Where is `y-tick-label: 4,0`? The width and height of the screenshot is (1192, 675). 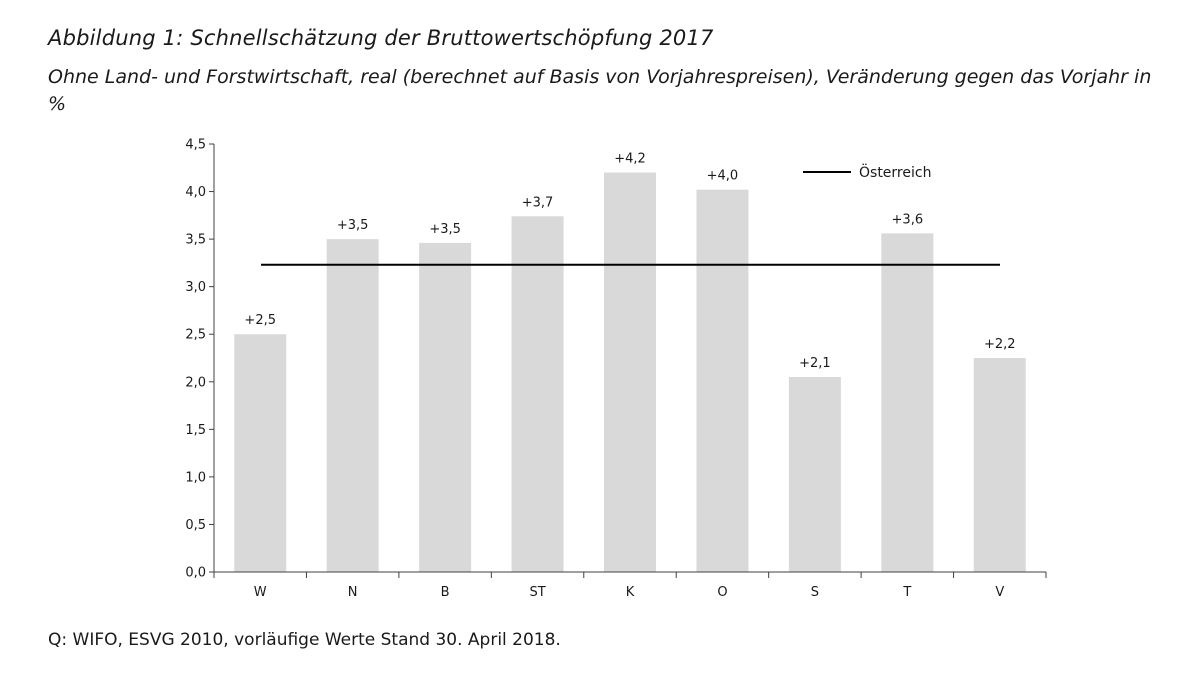
y-tick-label: 4,0 is located at coordinates (195, 192).